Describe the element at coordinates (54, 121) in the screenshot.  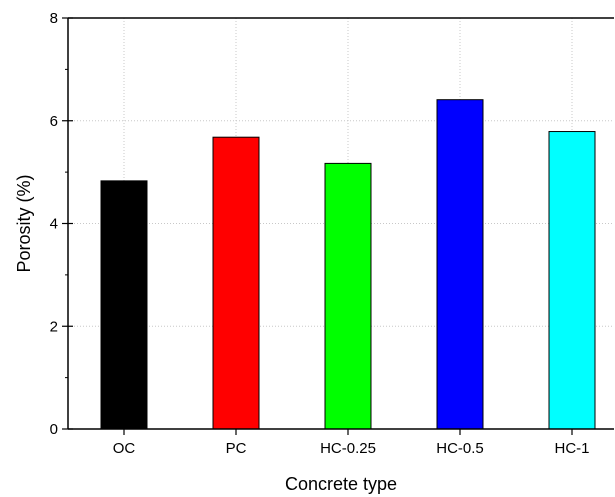
I see `y-tick-label: 6` at that location.